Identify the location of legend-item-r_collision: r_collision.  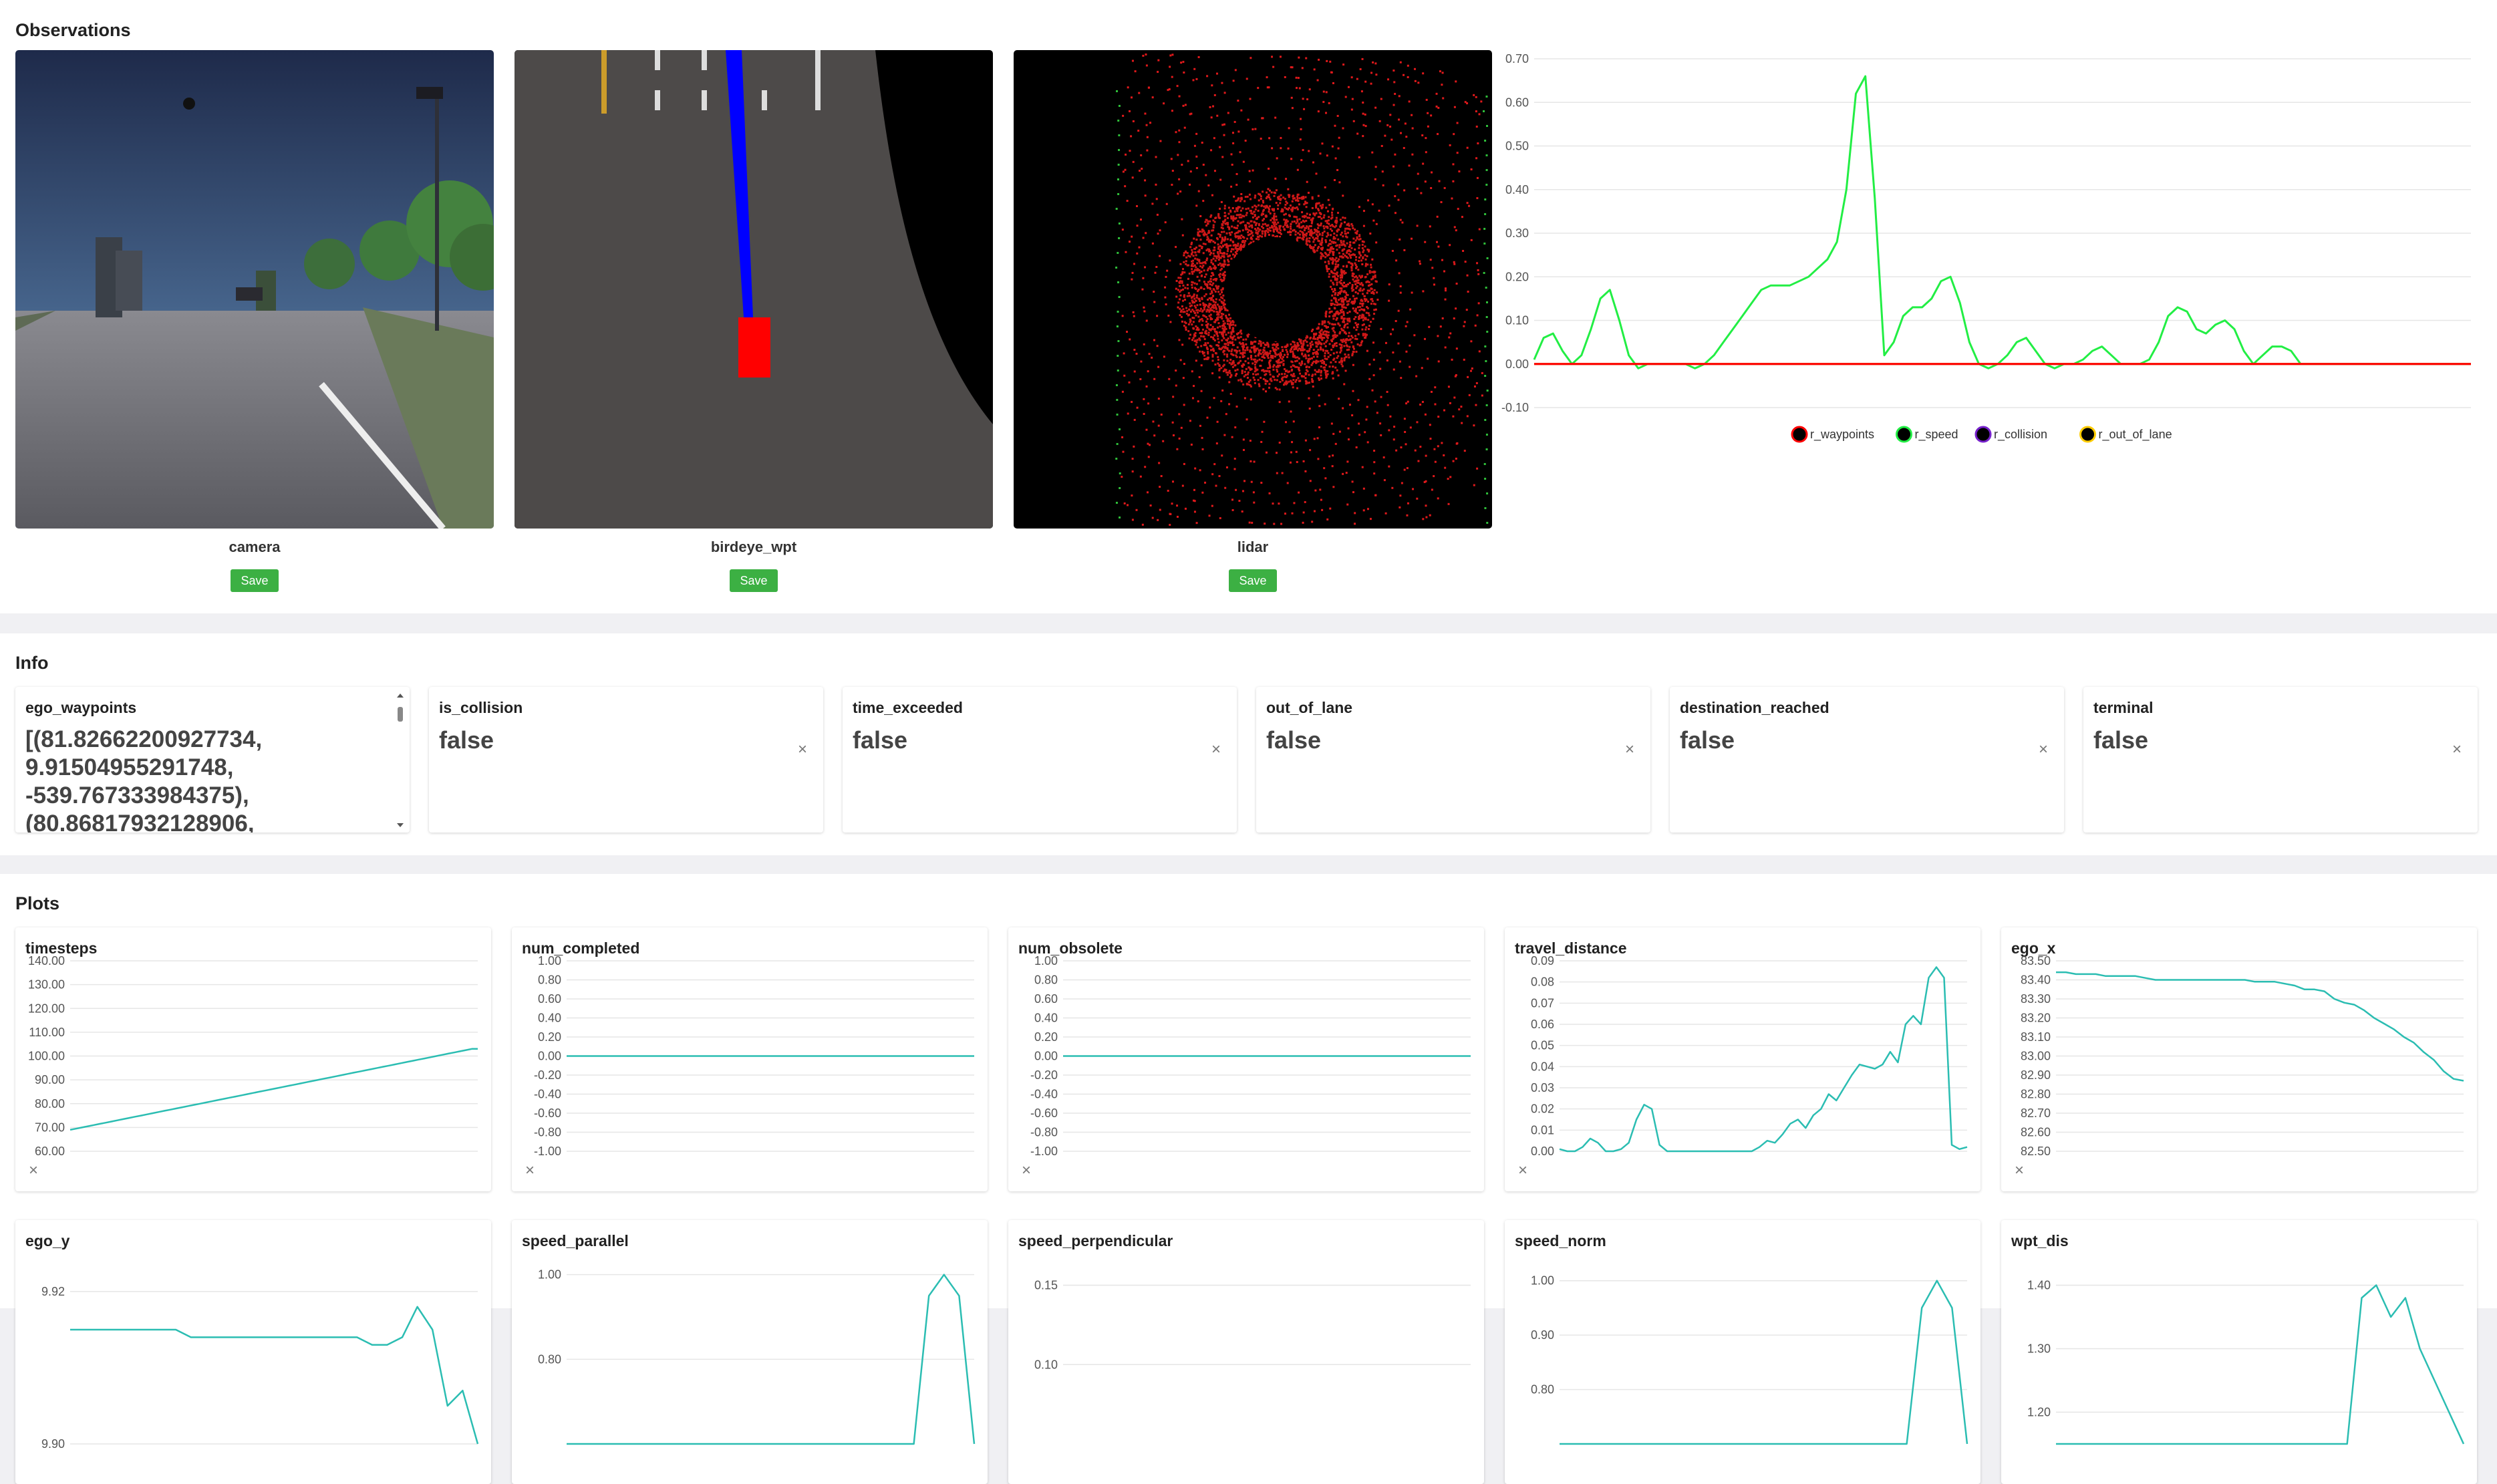
(2011, 434).